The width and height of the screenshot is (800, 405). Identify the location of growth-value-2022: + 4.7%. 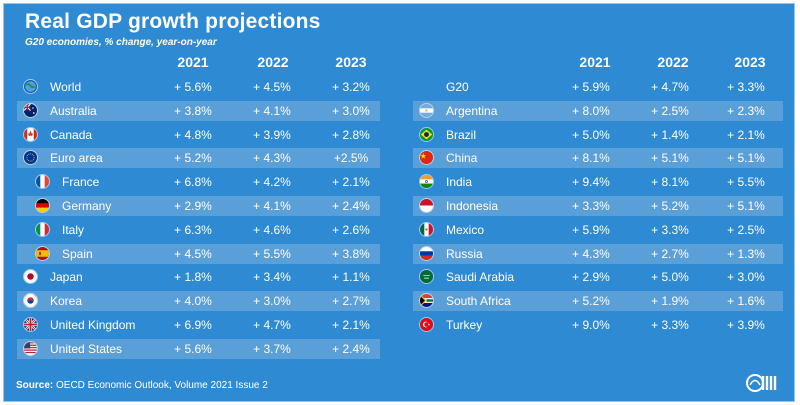
(670, 87).